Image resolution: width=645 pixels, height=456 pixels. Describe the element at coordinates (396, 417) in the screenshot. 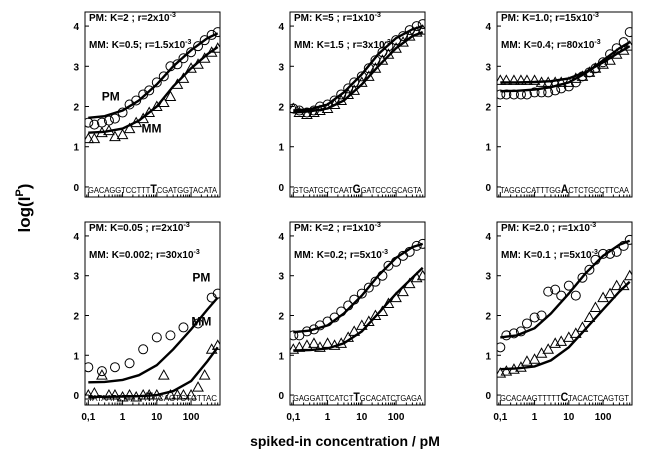

I see `x-tick-label: 100` at that location.